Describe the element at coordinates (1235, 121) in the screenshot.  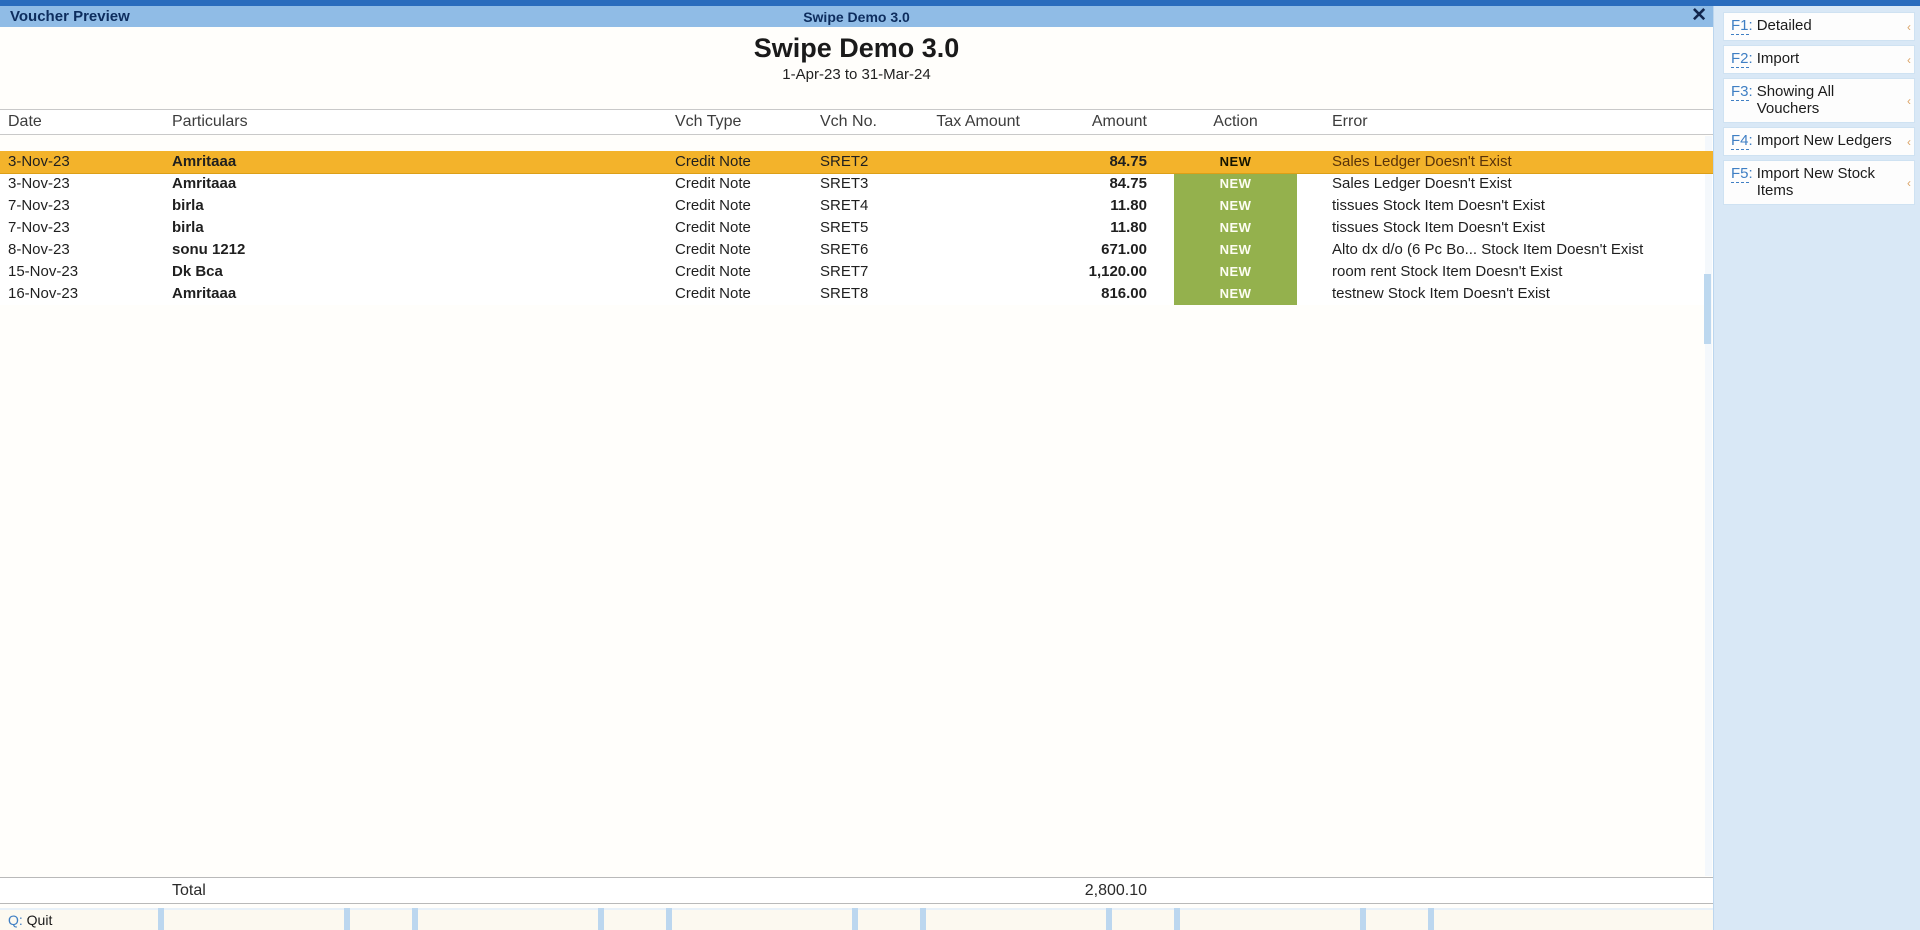
I see `column-header-action: Action` at that location.